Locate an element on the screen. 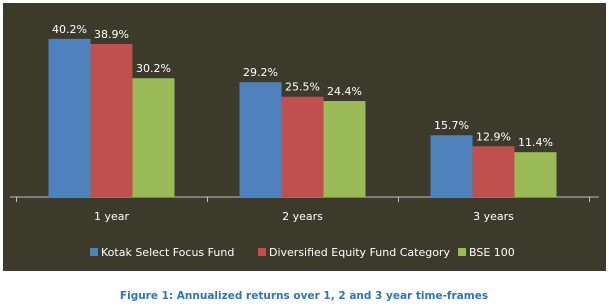 This screenshot has width=609, height=308. legend-label: BSE 100 is located at coordinates (492, 252).